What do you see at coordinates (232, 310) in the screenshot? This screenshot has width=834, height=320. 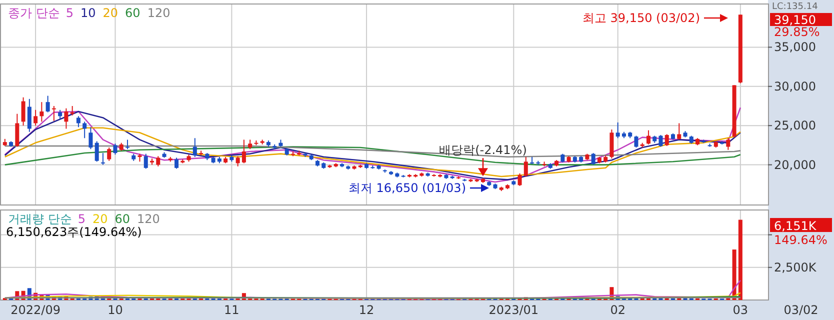 I see `x-tick-label: 11` at bounding box center [232, 310].